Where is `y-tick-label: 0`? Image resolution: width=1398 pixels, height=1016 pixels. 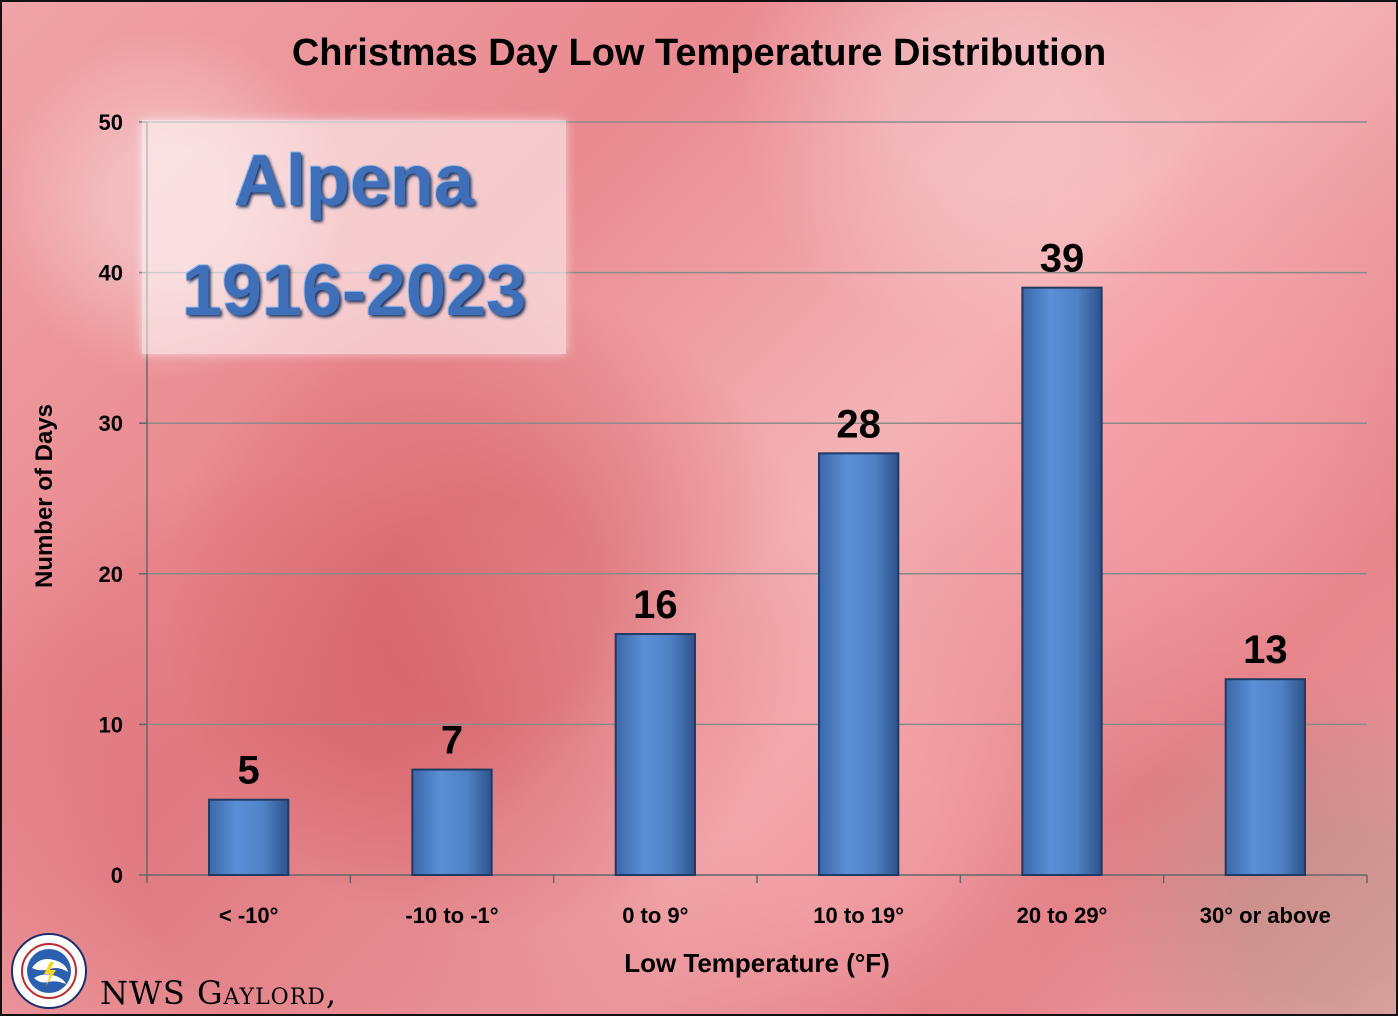 y-tick-label: 0 is located at coordinates (117, 875).